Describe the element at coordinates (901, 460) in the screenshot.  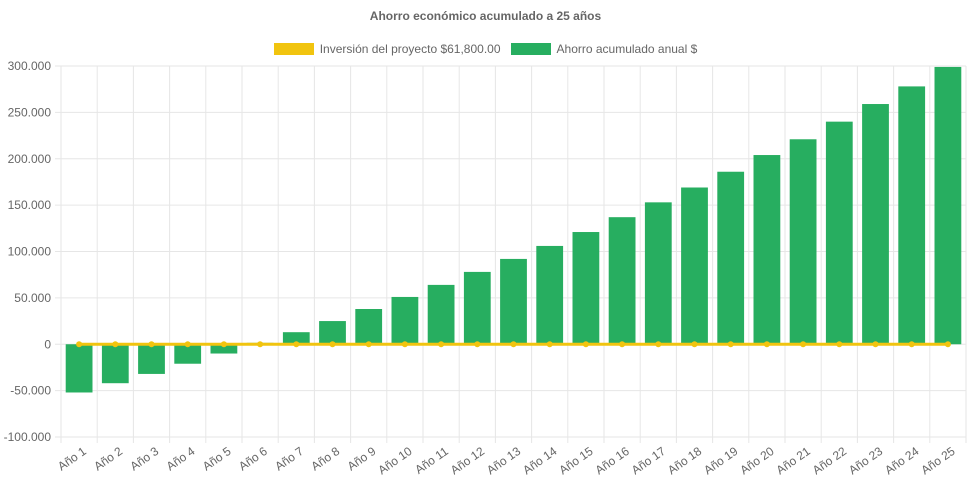
I see `x-tick-label: Año 24` at that location.